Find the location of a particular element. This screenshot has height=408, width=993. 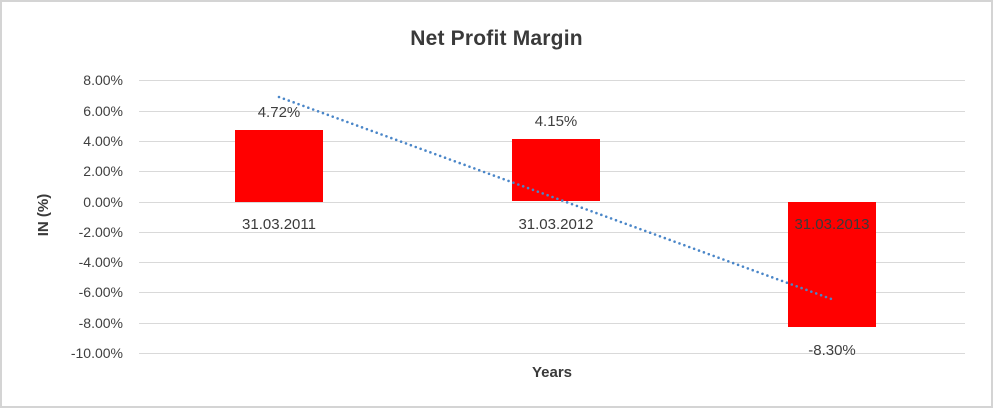

y-tick-label: 2.00% is located at coordinates (103, 171).